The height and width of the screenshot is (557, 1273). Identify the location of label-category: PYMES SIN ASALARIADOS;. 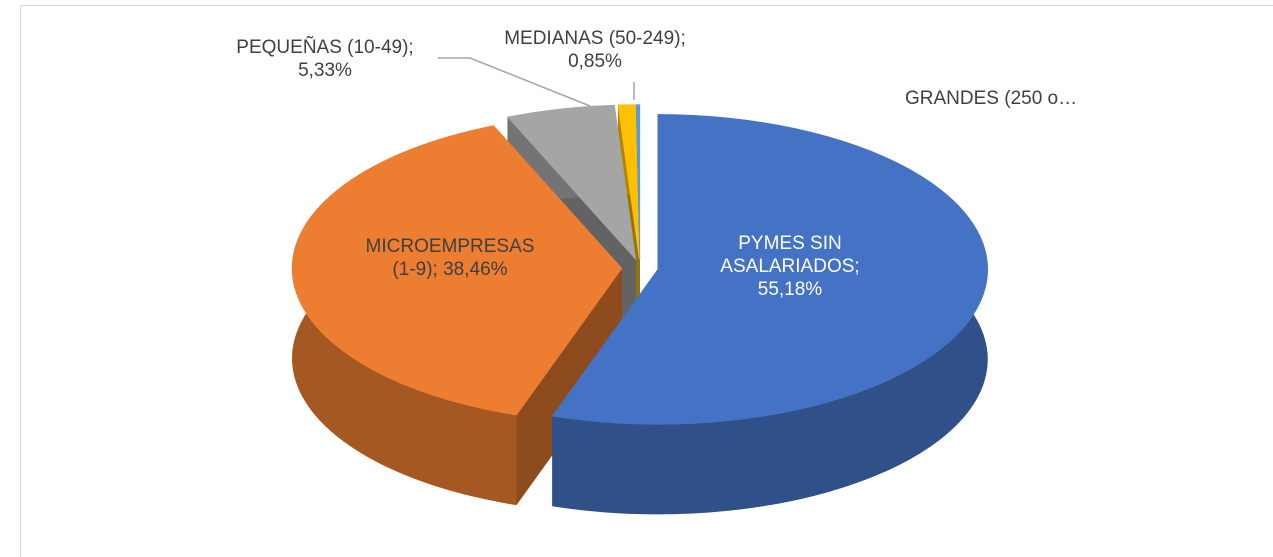
(790, 255).